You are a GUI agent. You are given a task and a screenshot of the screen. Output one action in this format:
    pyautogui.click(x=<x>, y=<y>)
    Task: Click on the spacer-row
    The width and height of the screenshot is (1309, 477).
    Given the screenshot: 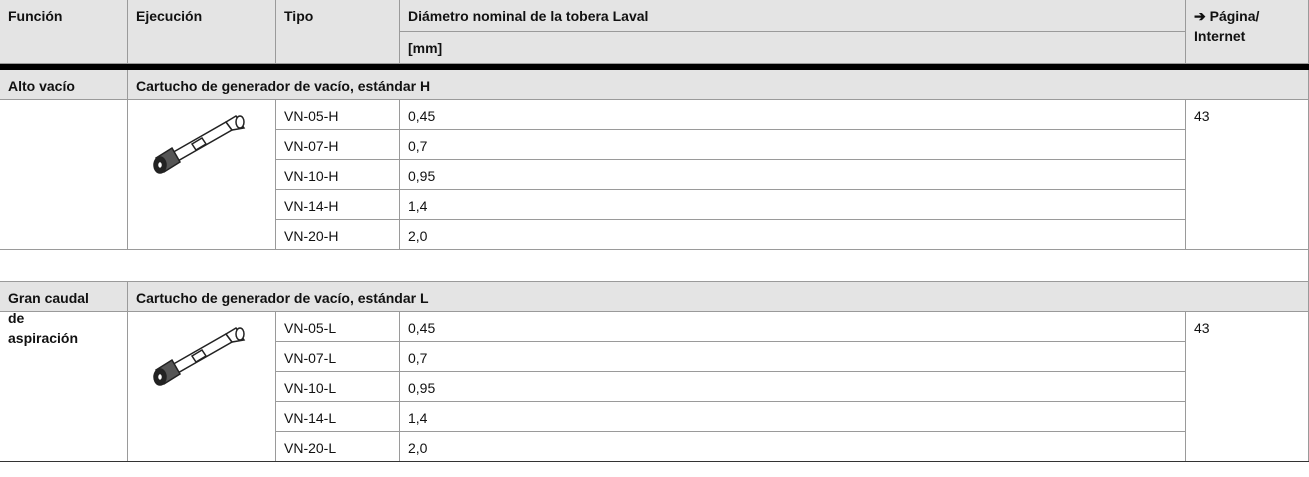 What is the action you would take?
    pyautogui.click(x=654, y=266)
    